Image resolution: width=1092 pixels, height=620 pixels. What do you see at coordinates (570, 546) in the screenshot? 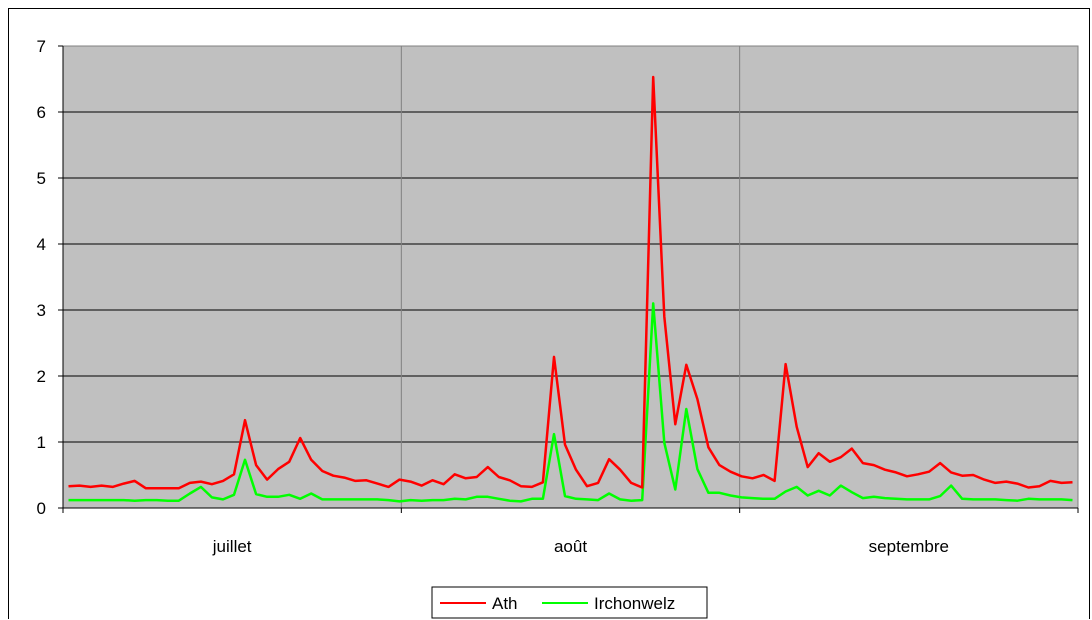
I see `x-category-label: août` at bounding box center [570, 546].